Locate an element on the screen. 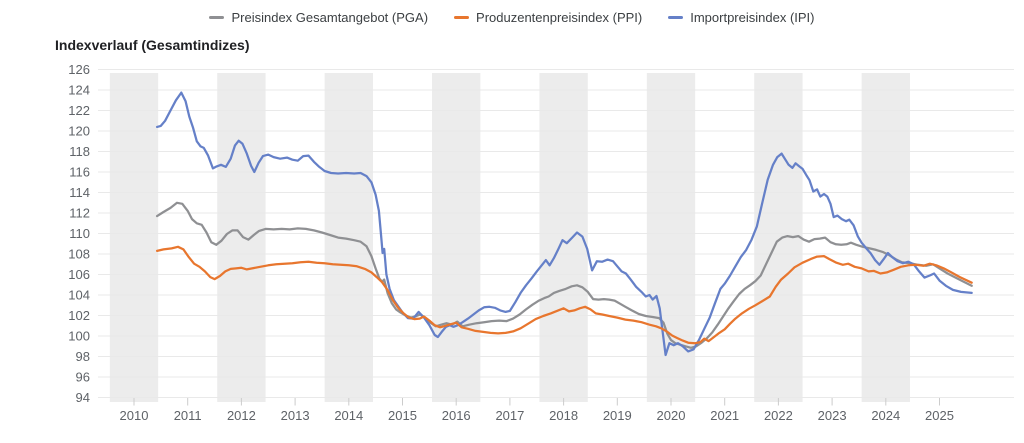 The image size is (1024, 443). y-tick-label-116: 116 is located at coordinates (79, 172).